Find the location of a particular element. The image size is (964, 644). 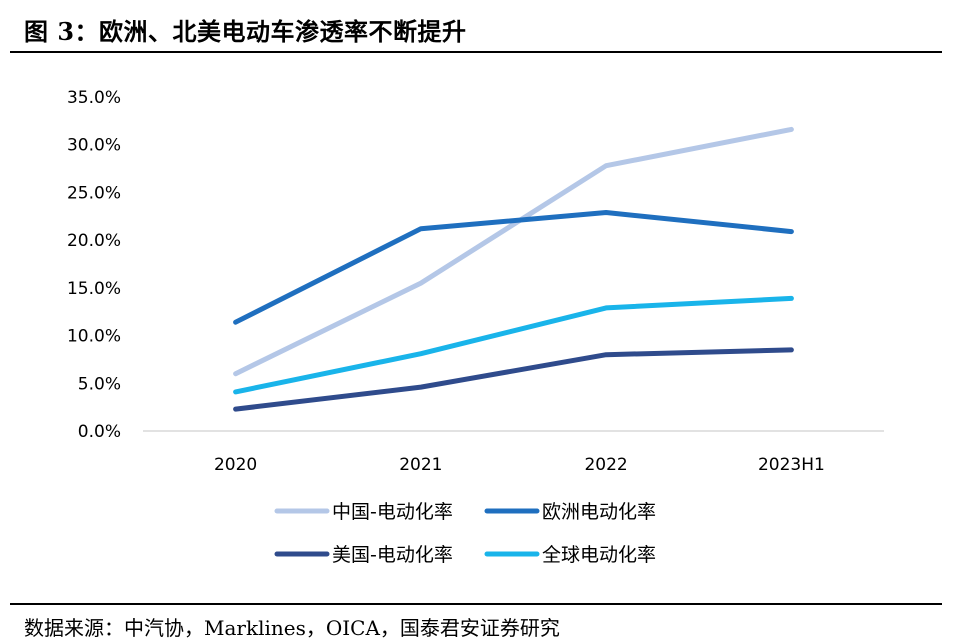

figure-title: 图 3：欧洲、北美电动车渗透率不断提升 is located at coordinates (245, 31).